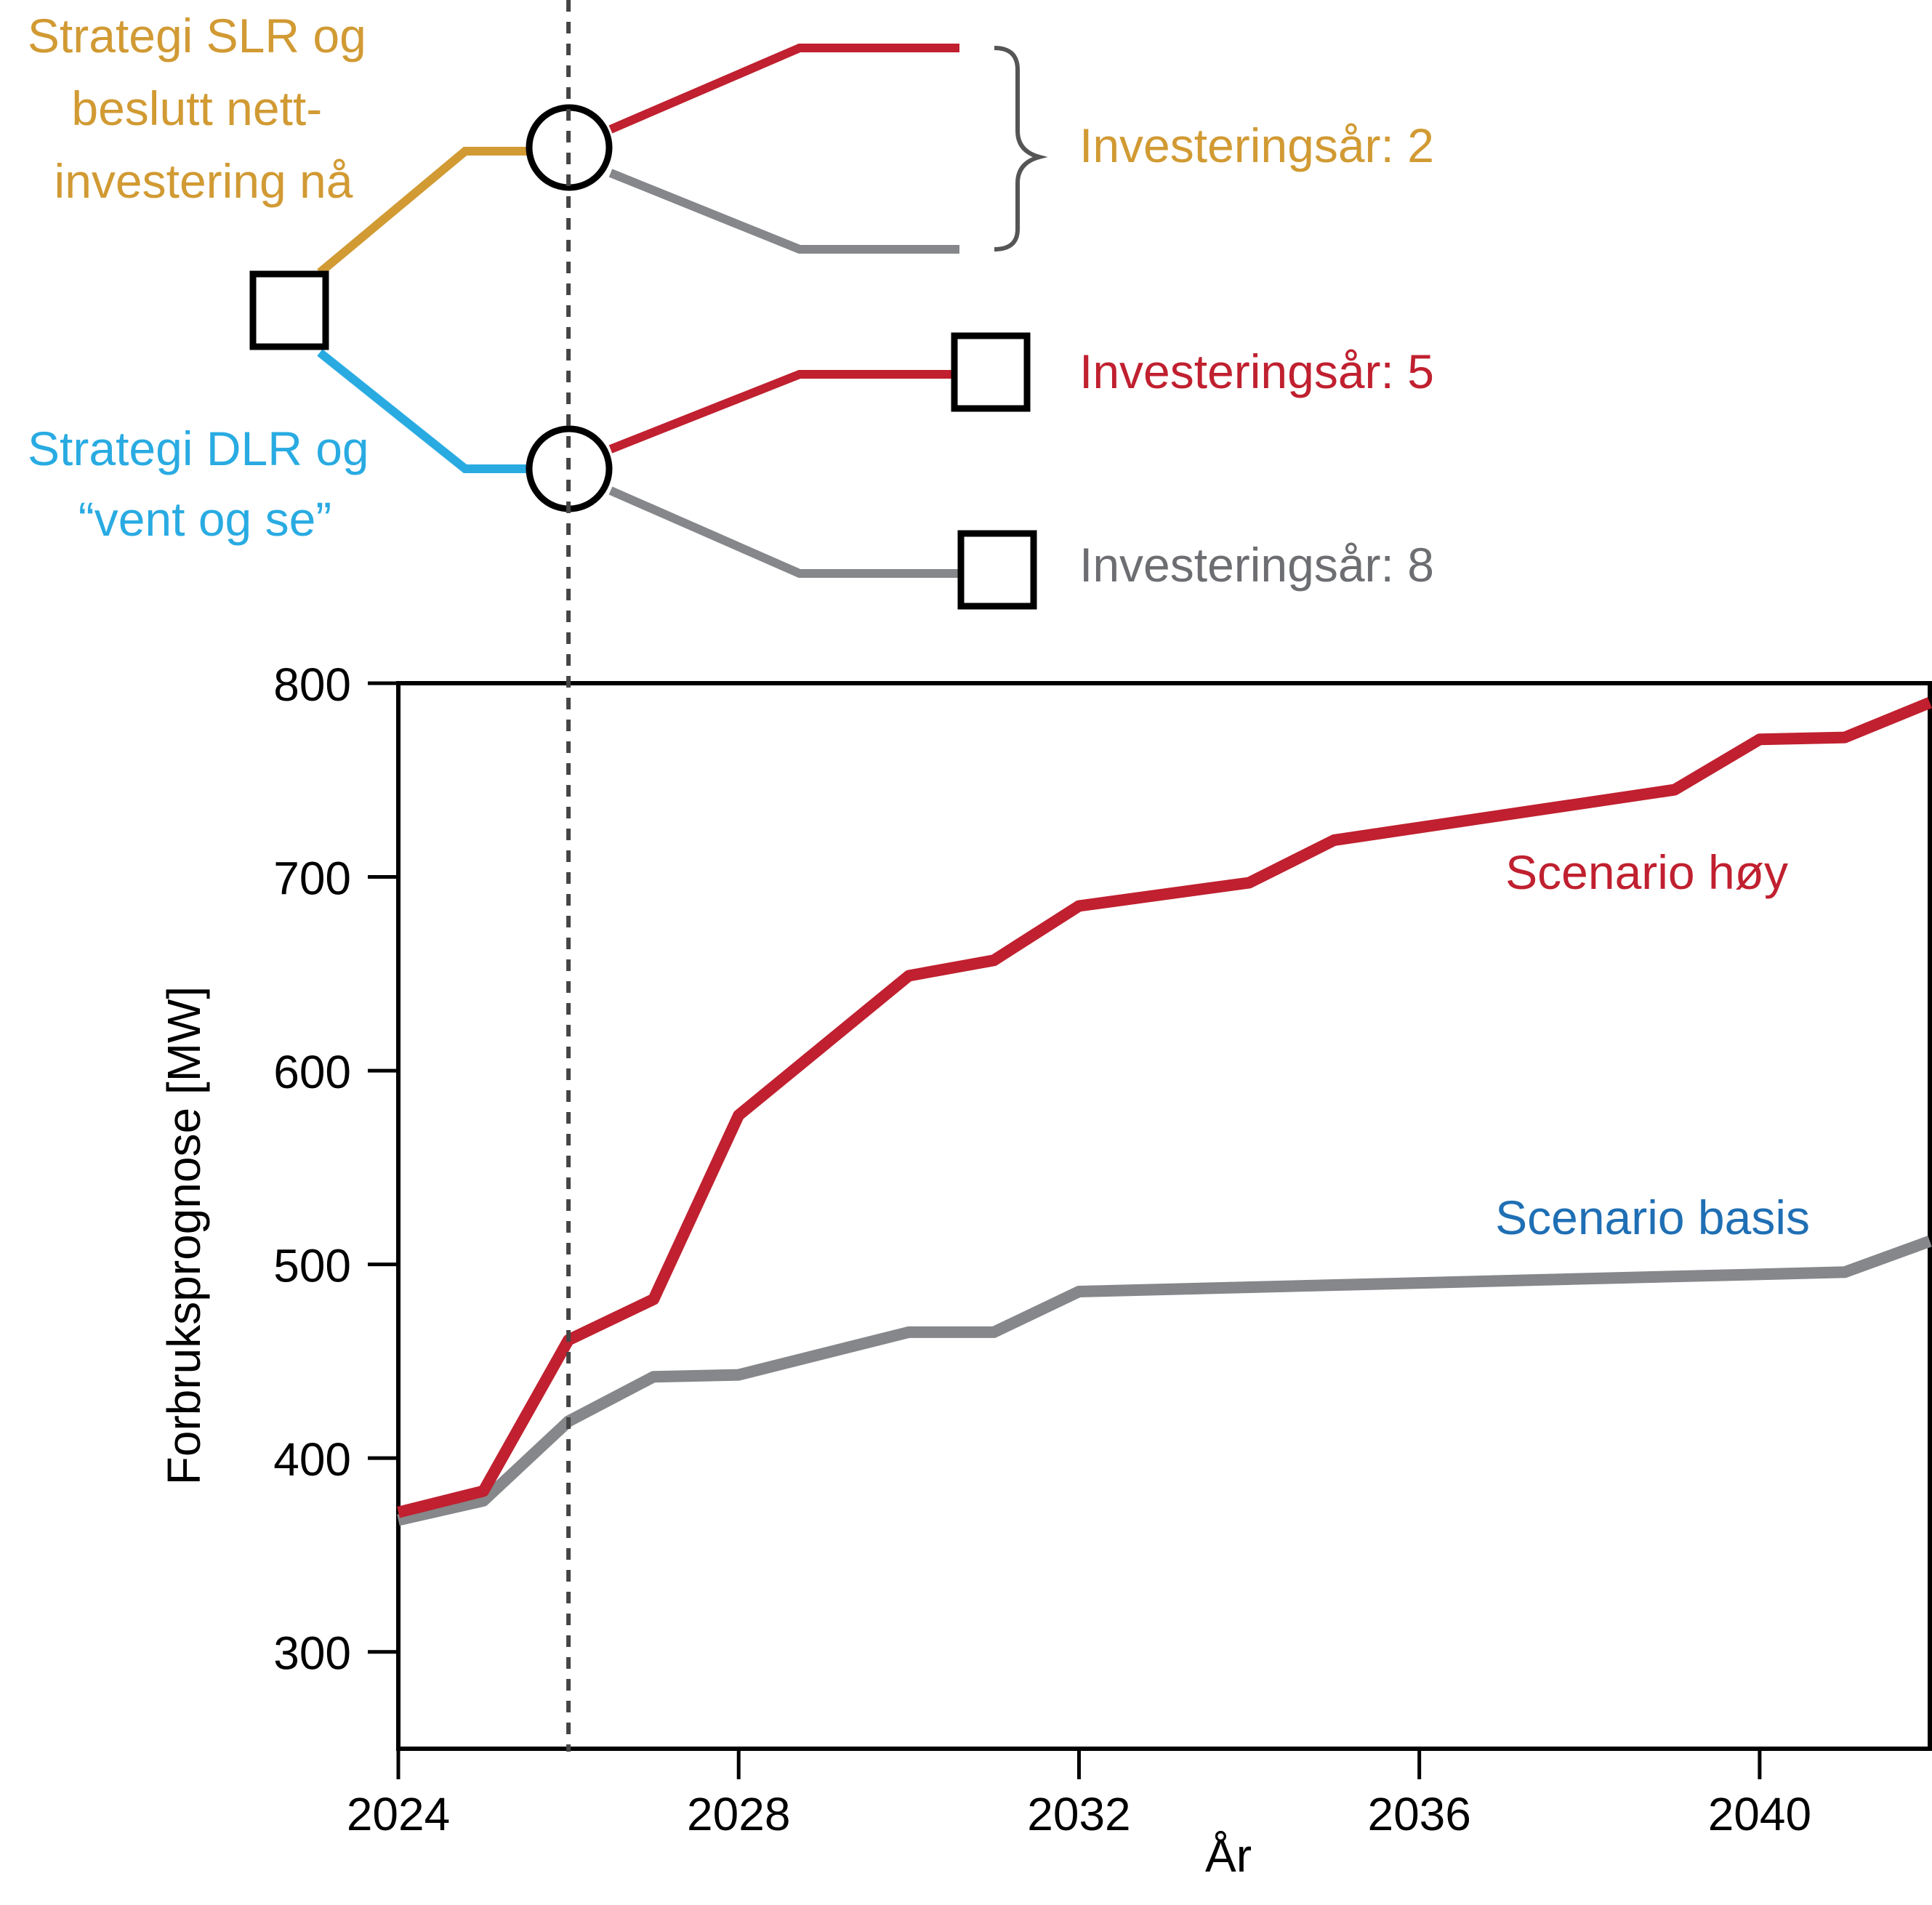  Describe the element at coordinates (1228, 1855) in the screenshot. I see `x-axis-label: År` at that location.